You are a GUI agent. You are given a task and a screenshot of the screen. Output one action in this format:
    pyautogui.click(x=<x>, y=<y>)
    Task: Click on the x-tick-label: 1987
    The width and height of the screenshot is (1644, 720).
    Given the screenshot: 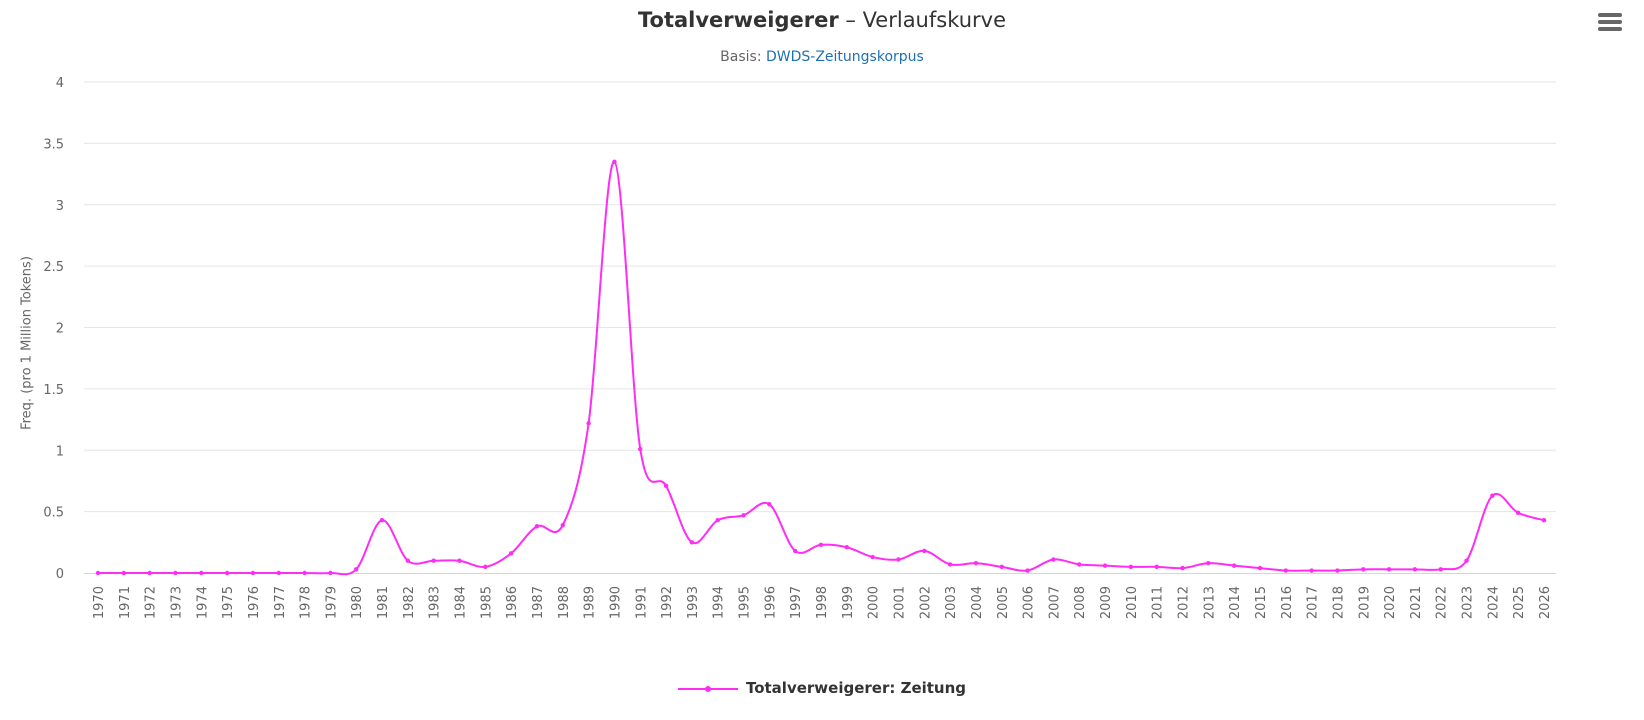 What is the action you would take?
    pyautogui.click(x=538, y=602)
    